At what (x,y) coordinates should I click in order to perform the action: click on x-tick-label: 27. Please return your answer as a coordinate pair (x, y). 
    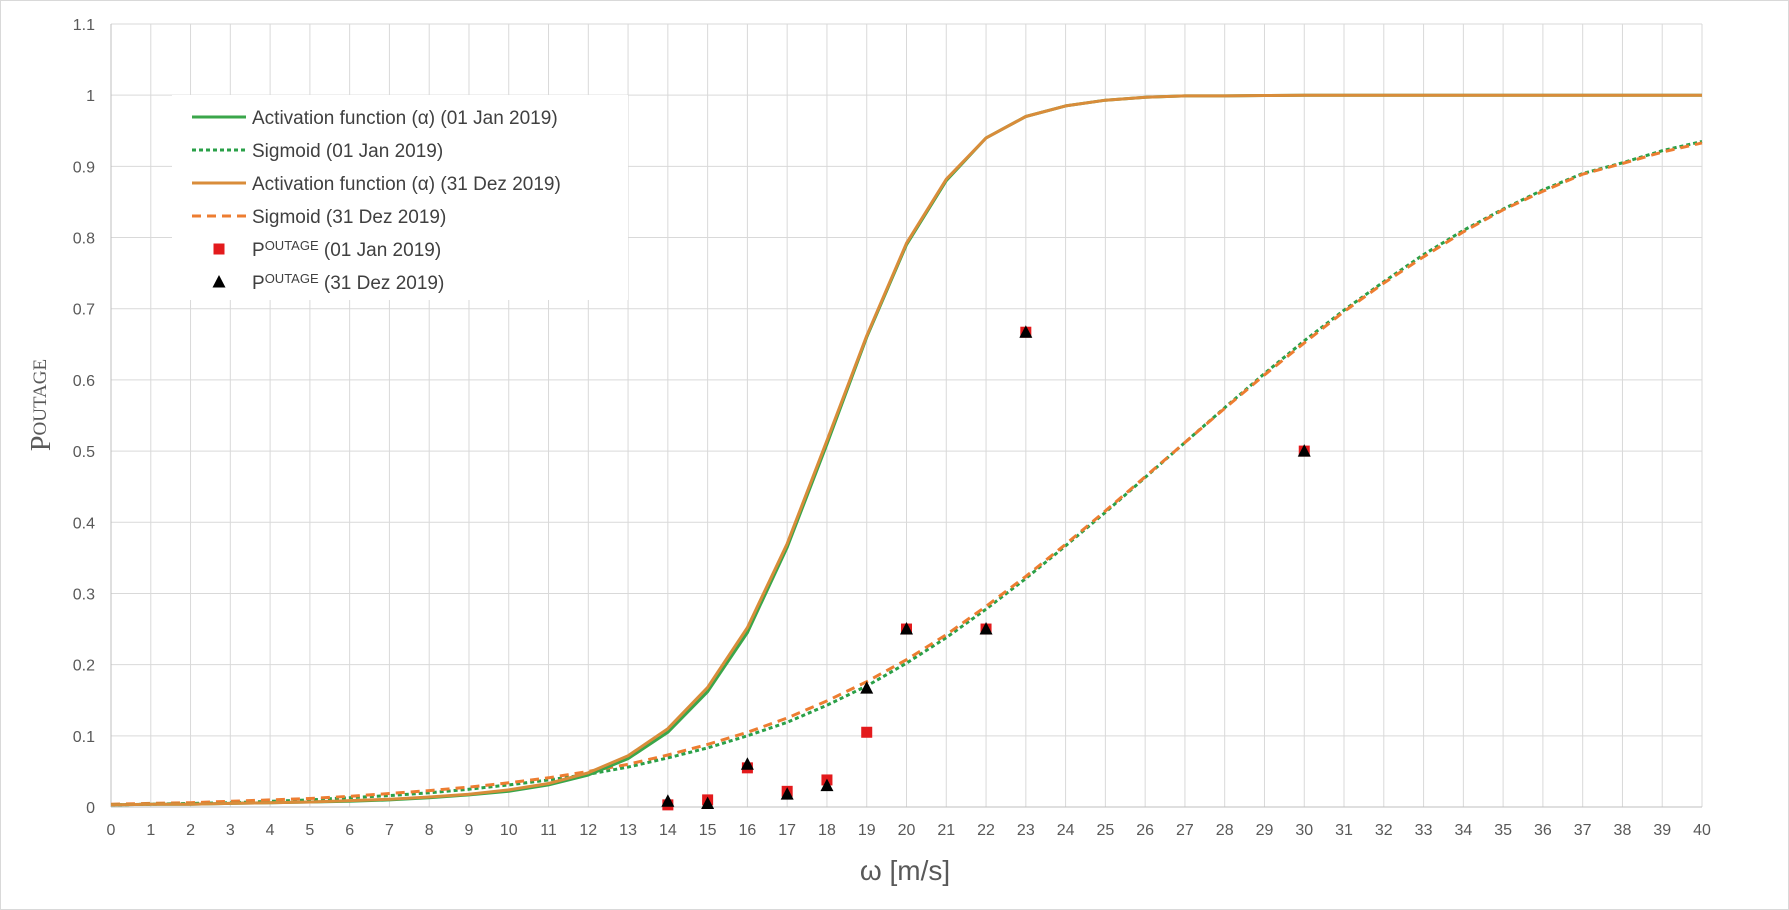
    Looking at the image, I should click on (1185, 830).